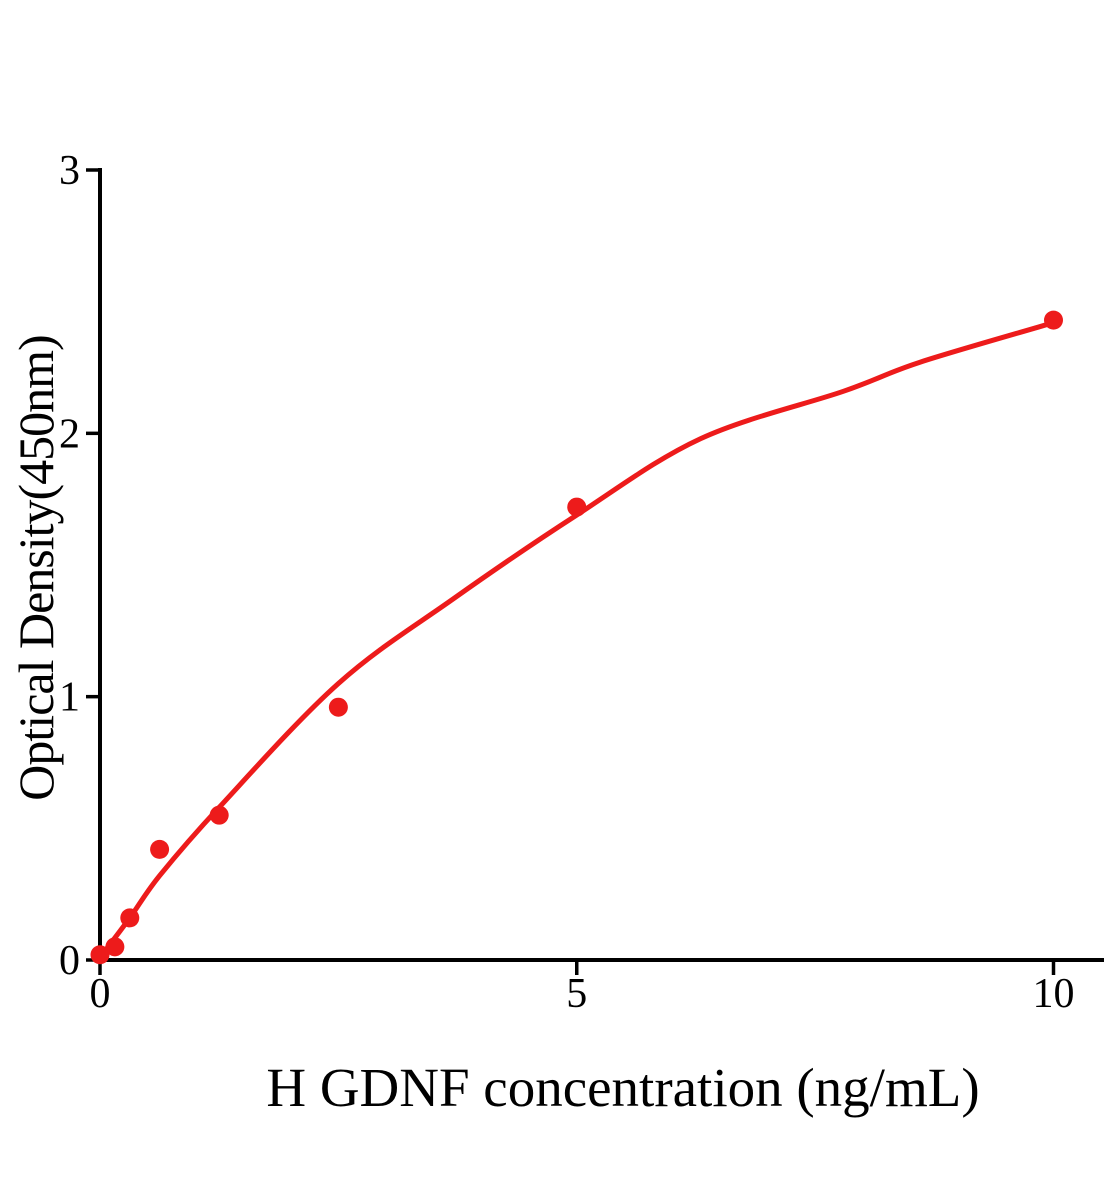 Image resolution: width=1104 pixels, height=1200 pixels. I want to click on x-tick-label: 0, so click(100, 994).